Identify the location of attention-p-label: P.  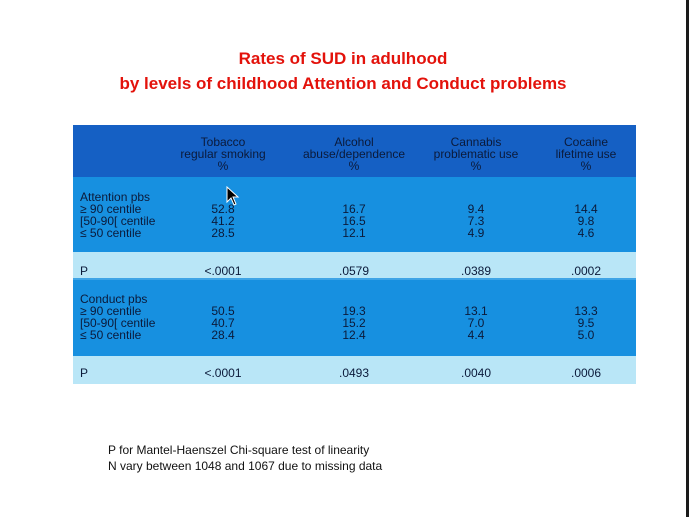
(84, 271).